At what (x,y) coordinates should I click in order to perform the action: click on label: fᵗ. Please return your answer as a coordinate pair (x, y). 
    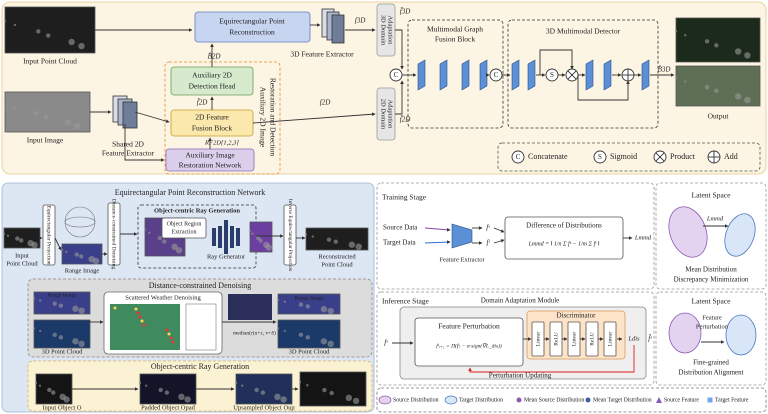
    Looking at the image, I should click on (488, 243).